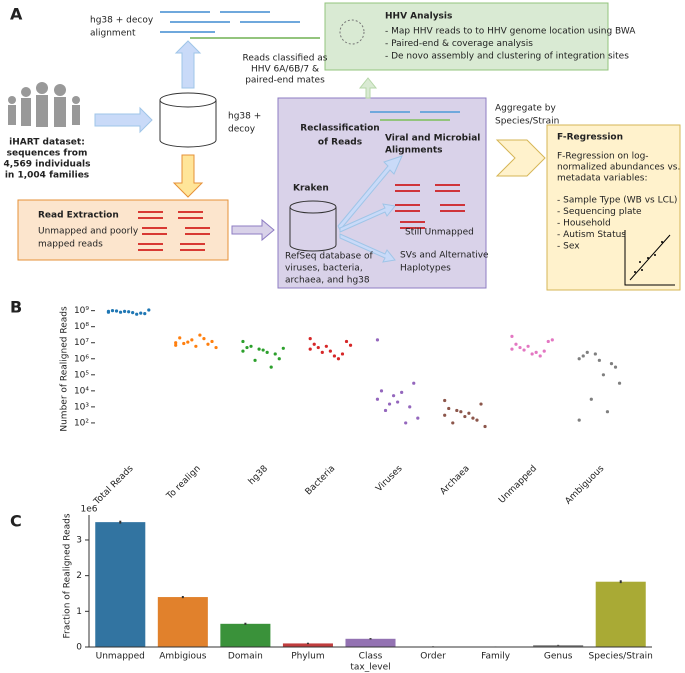 This screenshot has height=673, width=685. Describe the element at coordinates (568, 247) in the screenshot. I see `diagram-text: - Sex` at that location.